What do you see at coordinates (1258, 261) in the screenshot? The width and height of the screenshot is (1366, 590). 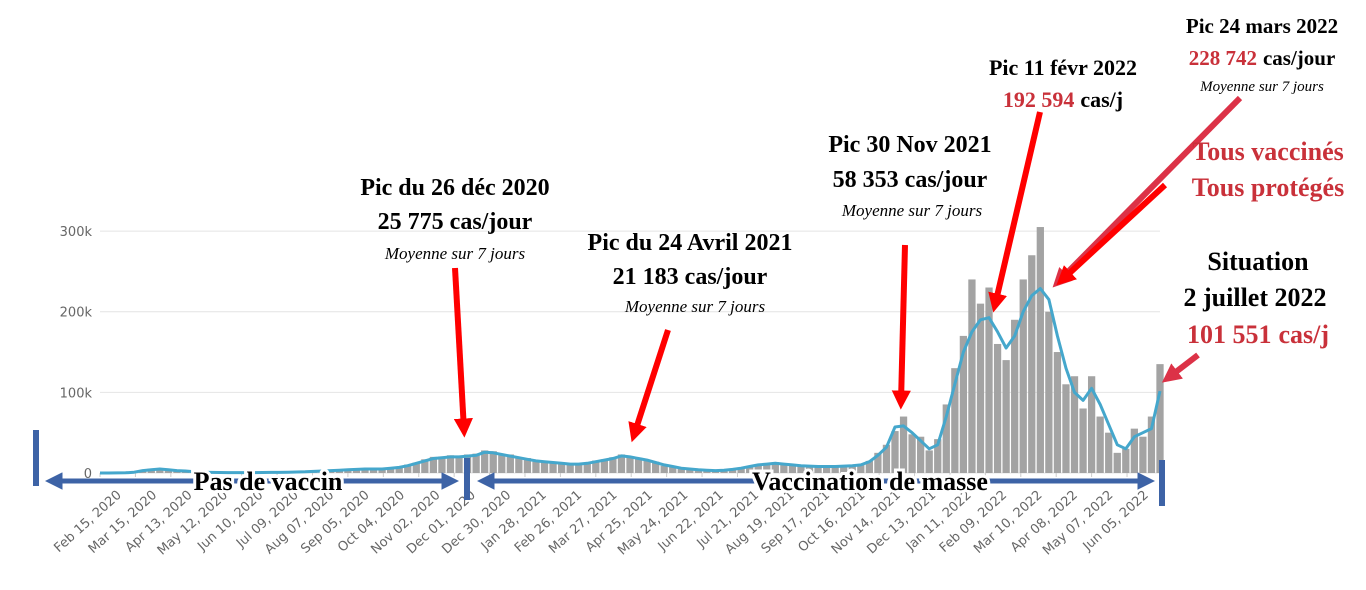 I see `annotation-title: Situation` at bounding box center [1258, 261].